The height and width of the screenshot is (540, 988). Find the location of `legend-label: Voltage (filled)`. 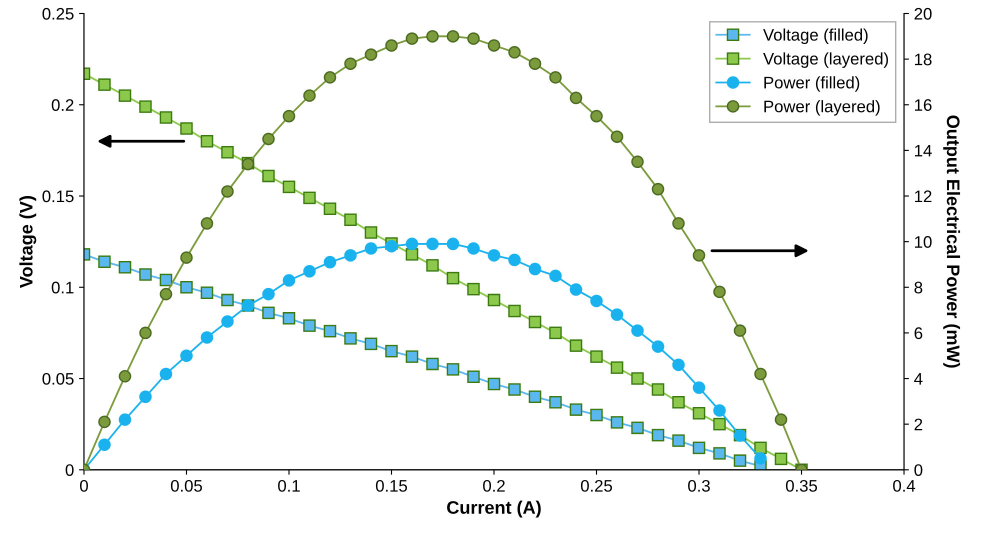

legend-label: Voltage (filled) is located at coordinates (815, 36).